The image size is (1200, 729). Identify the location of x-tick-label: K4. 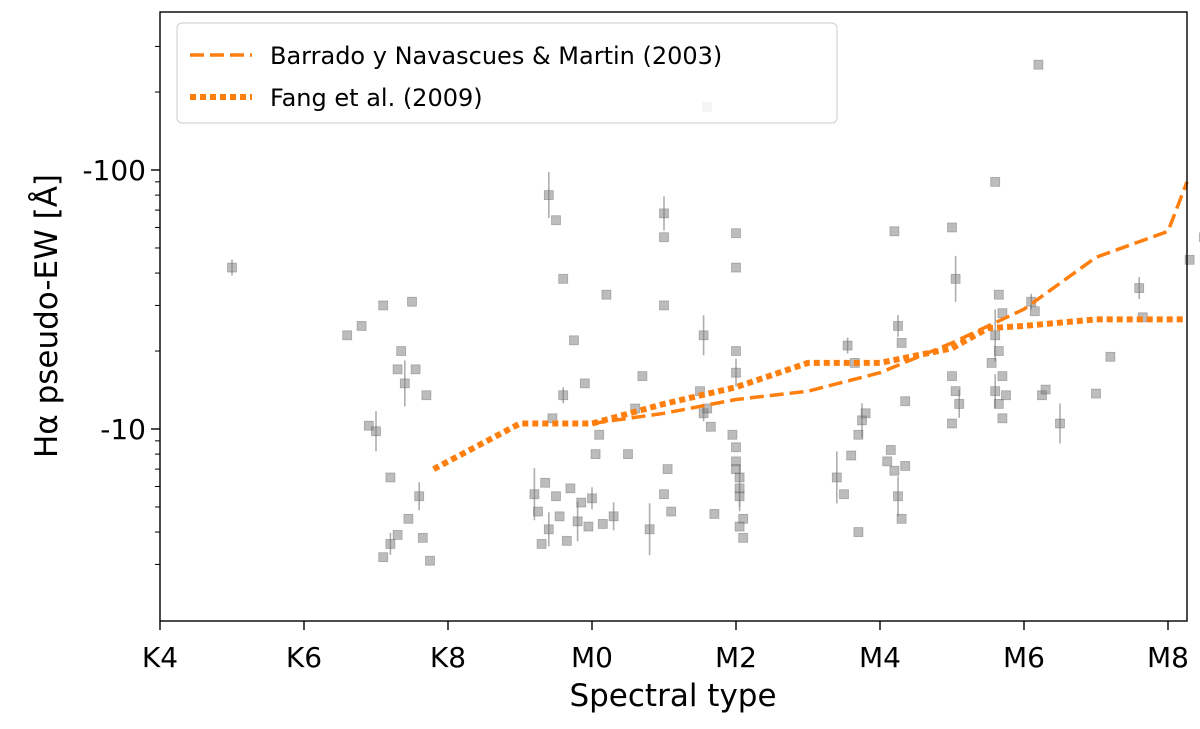
(160, 657).